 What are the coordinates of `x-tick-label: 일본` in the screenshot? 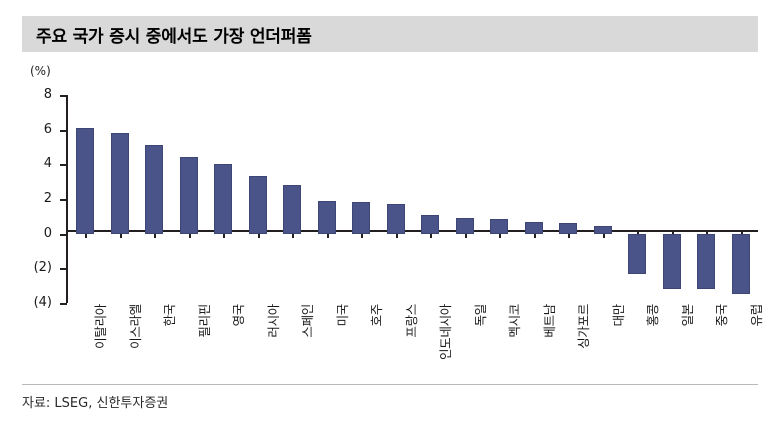 It's located at (687, 315).